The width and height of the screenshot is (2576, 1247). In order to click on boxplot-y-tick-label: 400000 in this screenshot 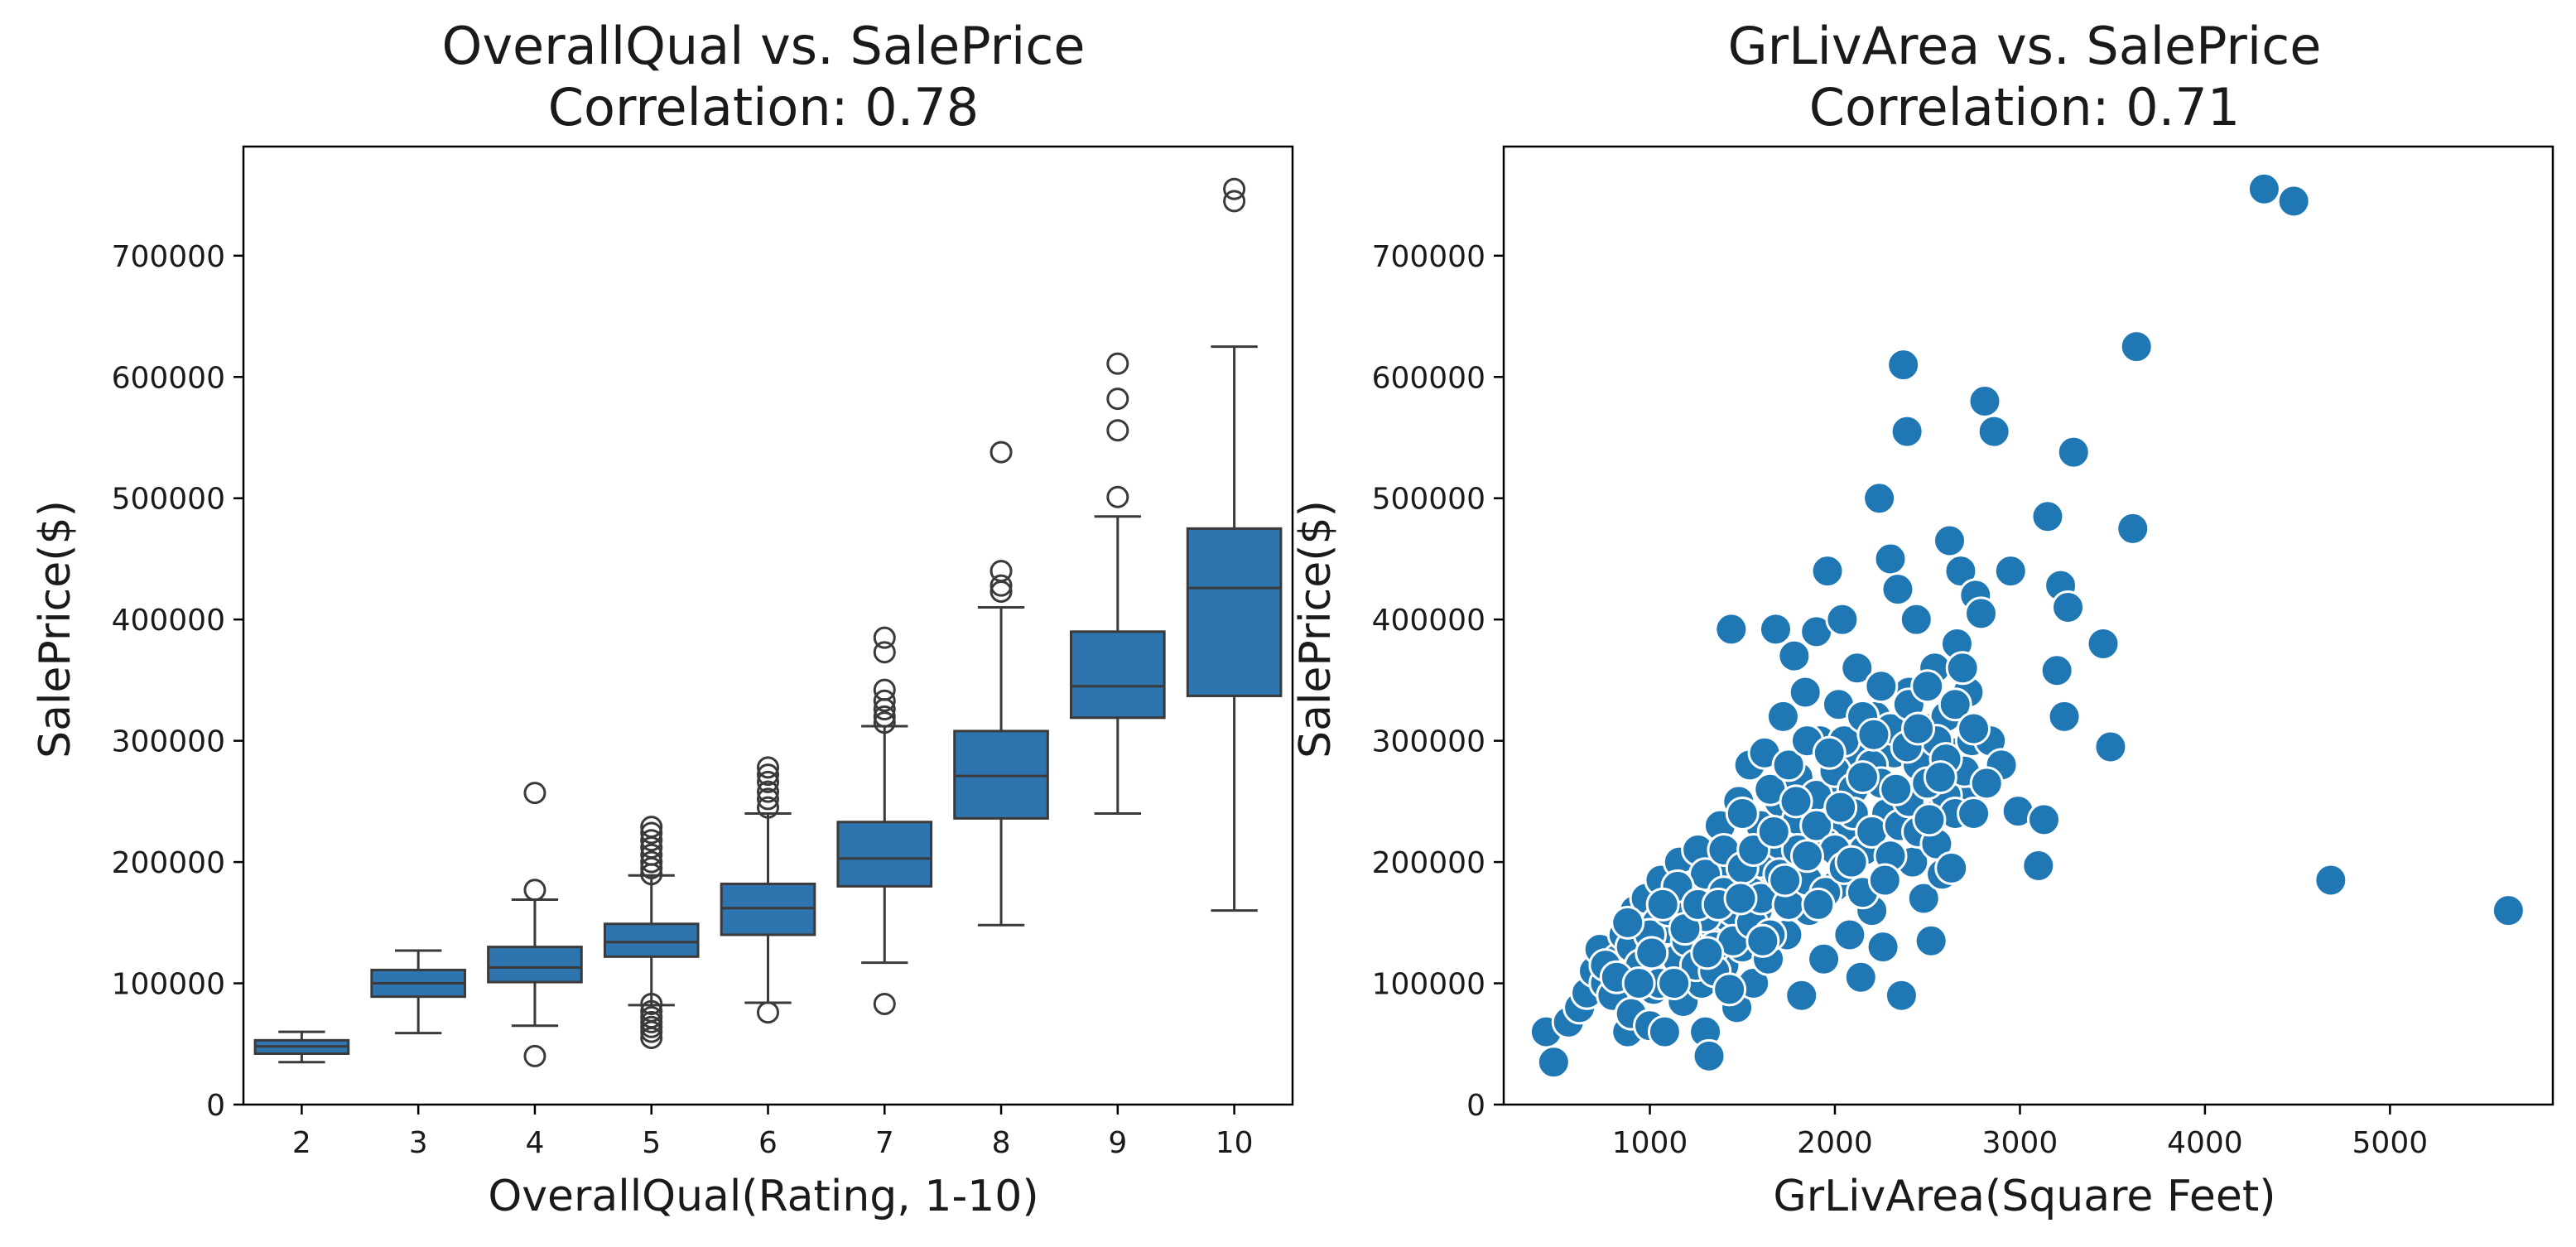, I will do `click(168, 621)`.